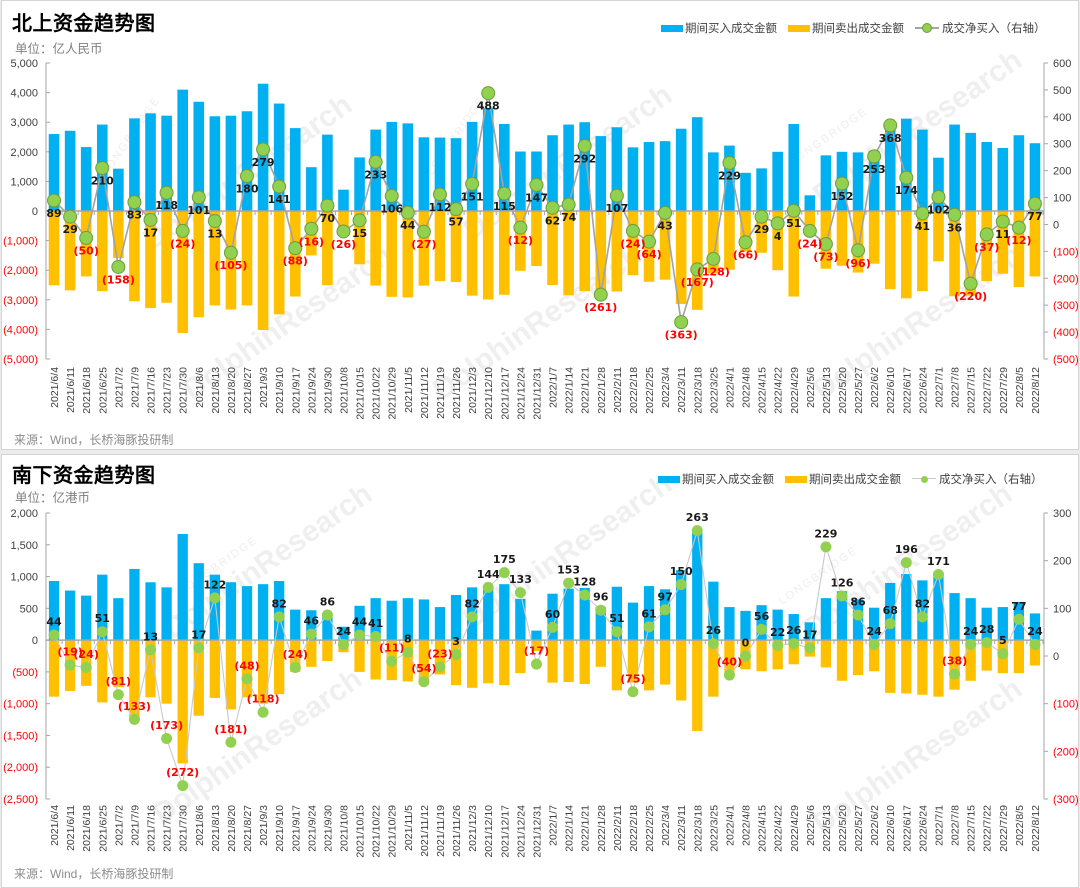  I want to click on unit-label: 单位：亿人民币, so click(59, 49).